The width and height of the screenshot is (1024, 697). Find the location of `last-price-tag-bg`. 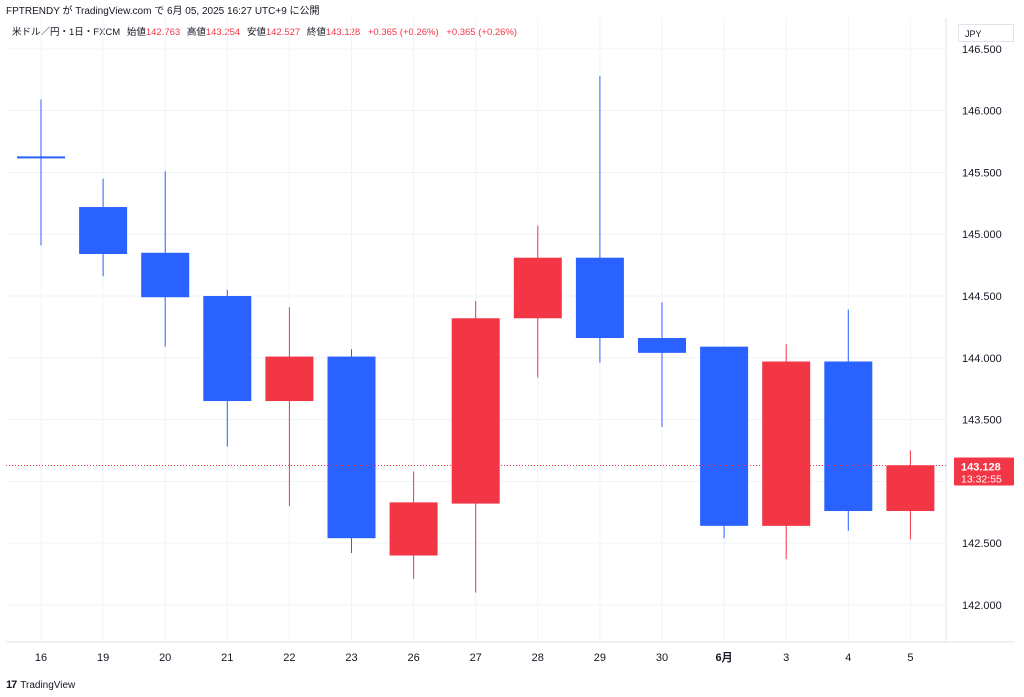

last-price-tag-bg is located at coordinates (984, 471).